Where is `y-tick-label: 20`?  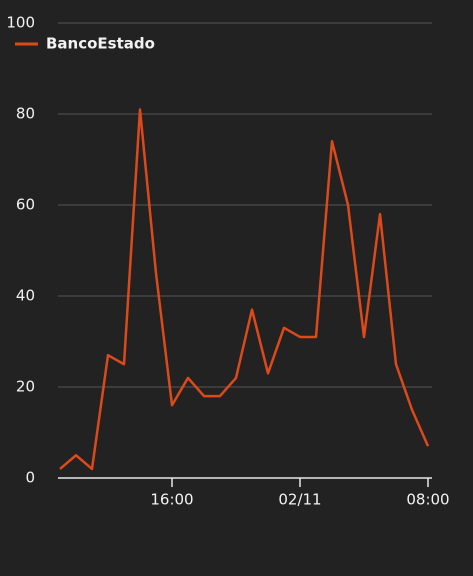 y-tick-label: 20 is located at coordinates (25, 387).